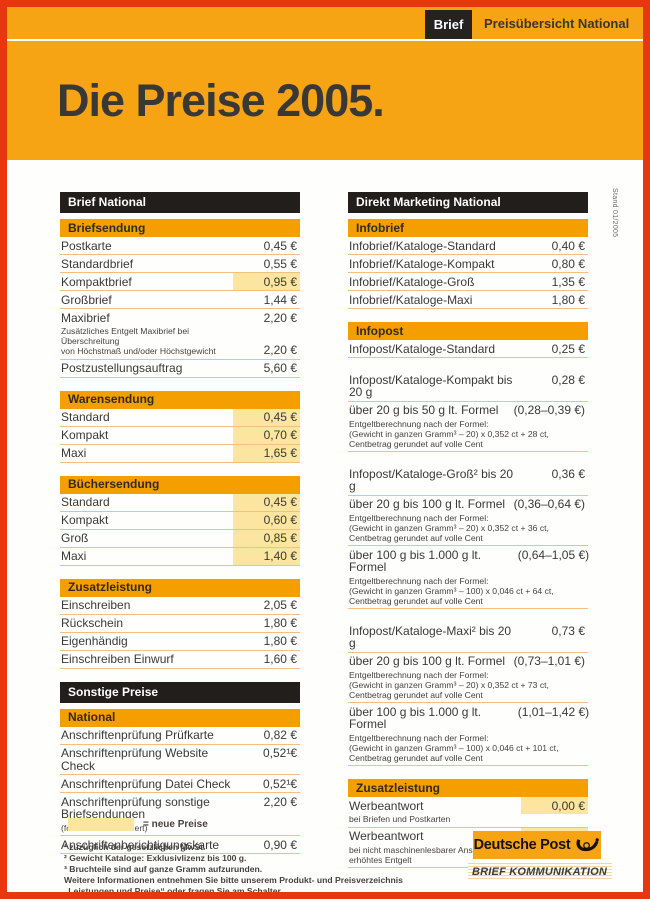 The width and height of the screenshot is (650, 899). What do you see at coordinates (180, 484) in the screenshot?
I see `table-section-header: Büchersendung` at bounding box center [180, 484].